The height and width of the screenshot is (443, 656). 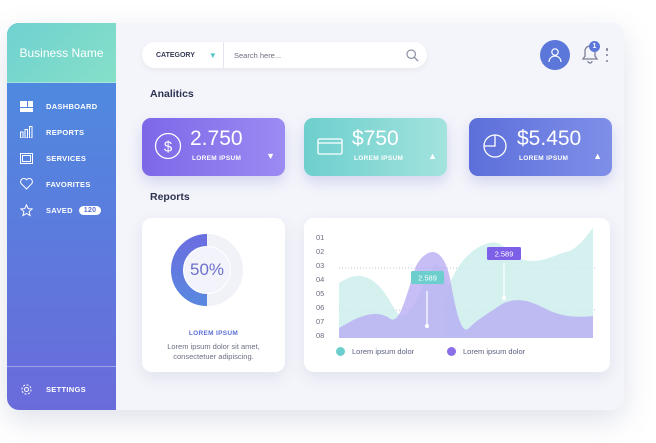 I want to click on sidebar-item-saved: SAVED 120, so click(x=61, y=210).